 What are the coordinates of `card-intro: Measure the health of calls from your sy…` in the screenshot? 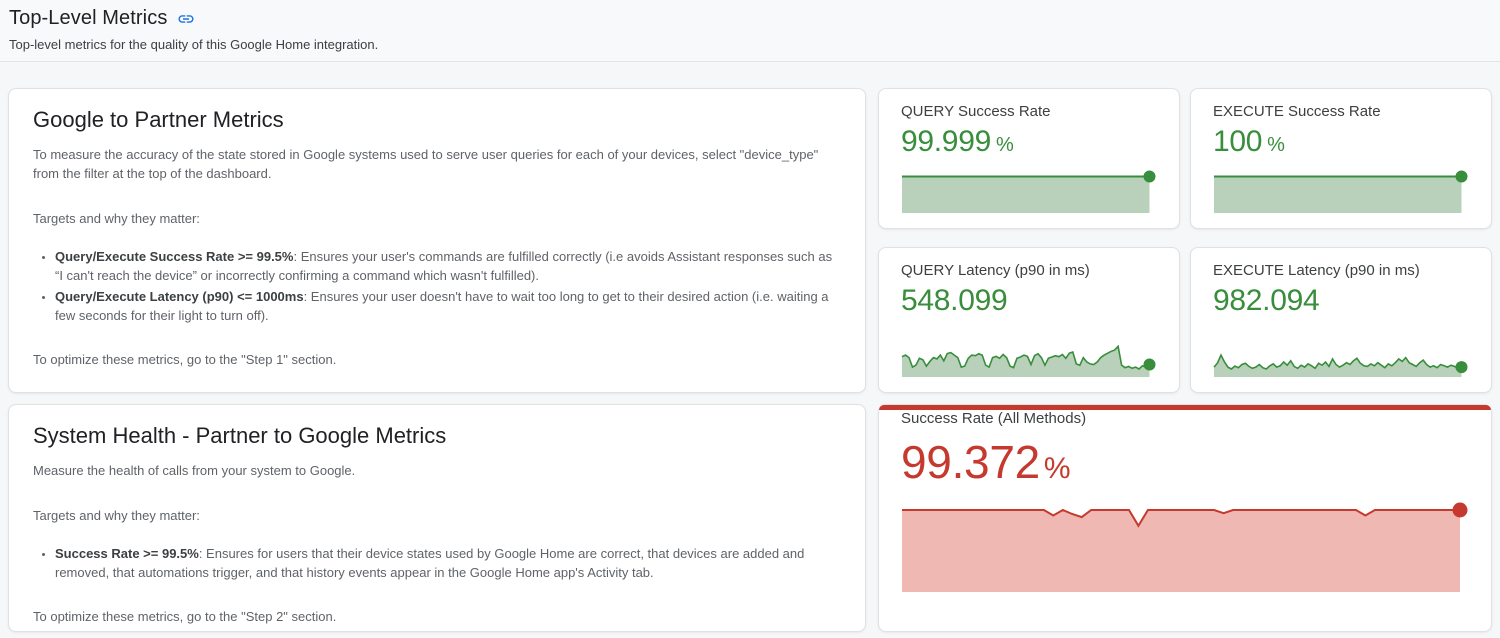 It's located at (194, 470).